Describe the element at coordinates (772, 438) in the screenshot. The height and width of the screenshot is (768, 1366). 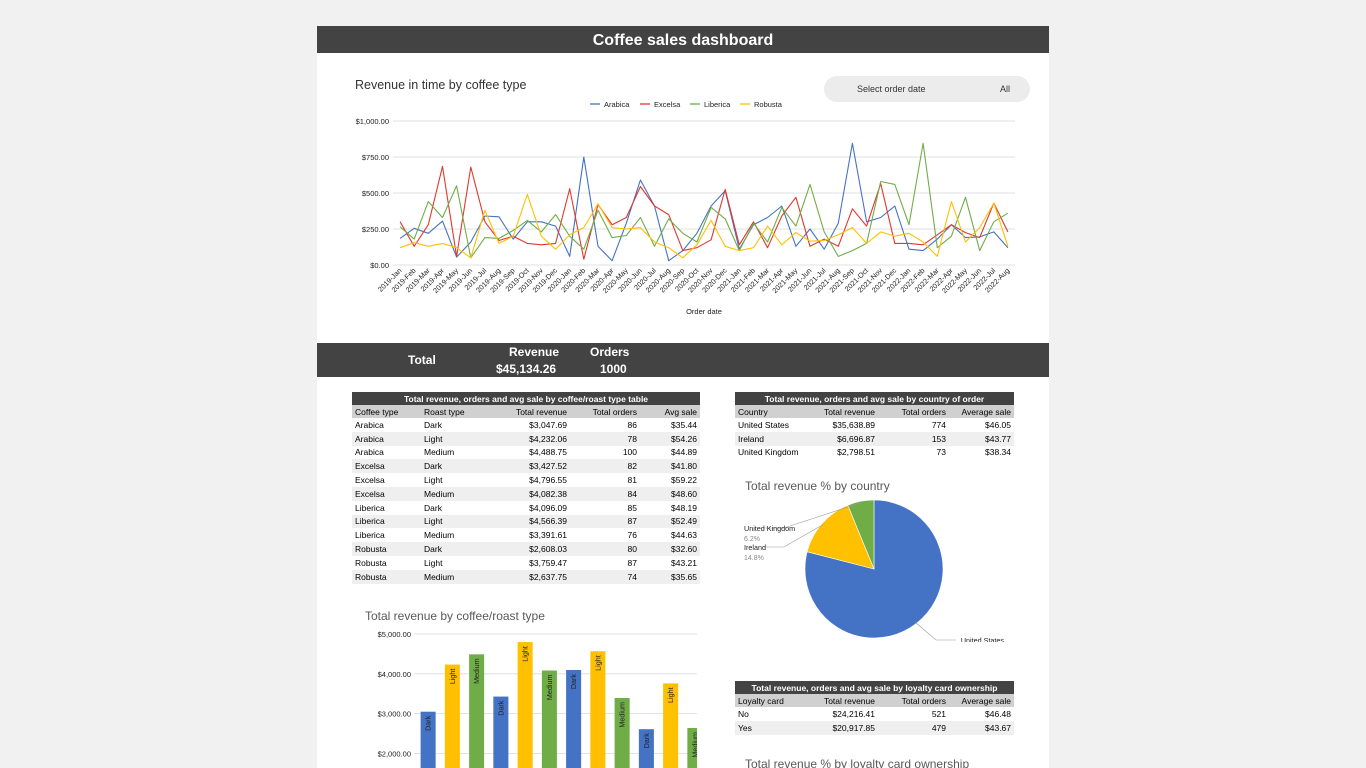
I see `country-table-row-cell: Ireland` at that location.